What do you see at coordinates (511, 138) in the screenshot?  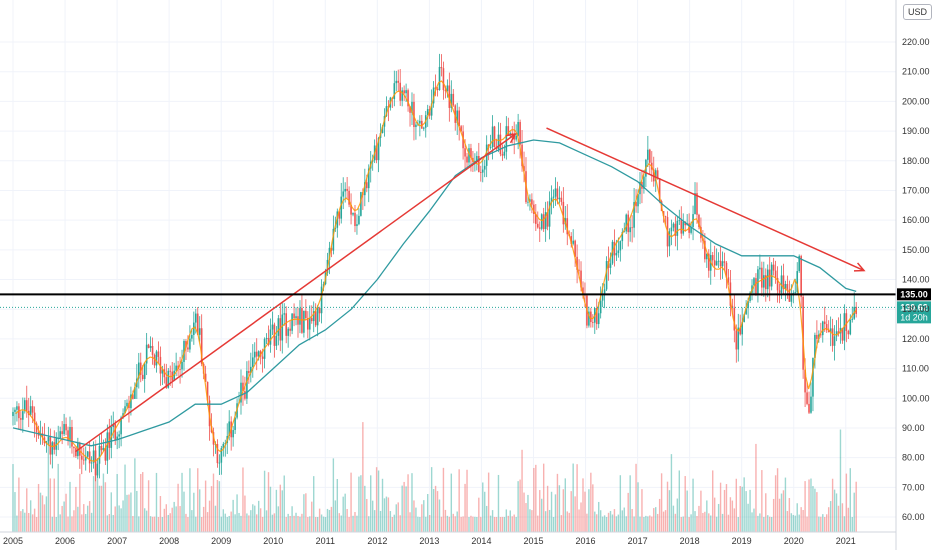 I see `trendline-arrowhead` at bounding box center [511, 138].